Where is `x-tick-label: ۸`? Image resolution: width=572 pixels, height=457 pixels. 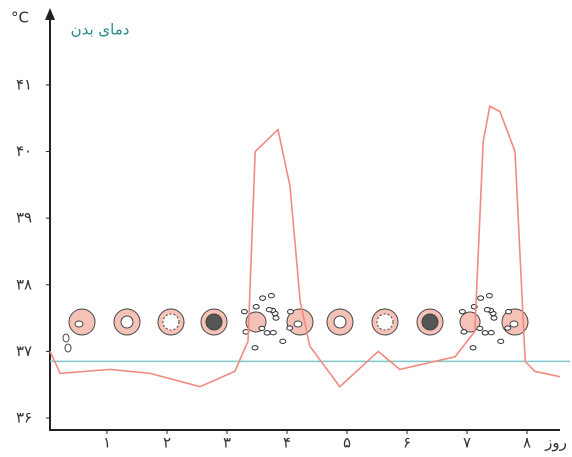 x-tick-label: ۸ is located at coordinates (527, 443).